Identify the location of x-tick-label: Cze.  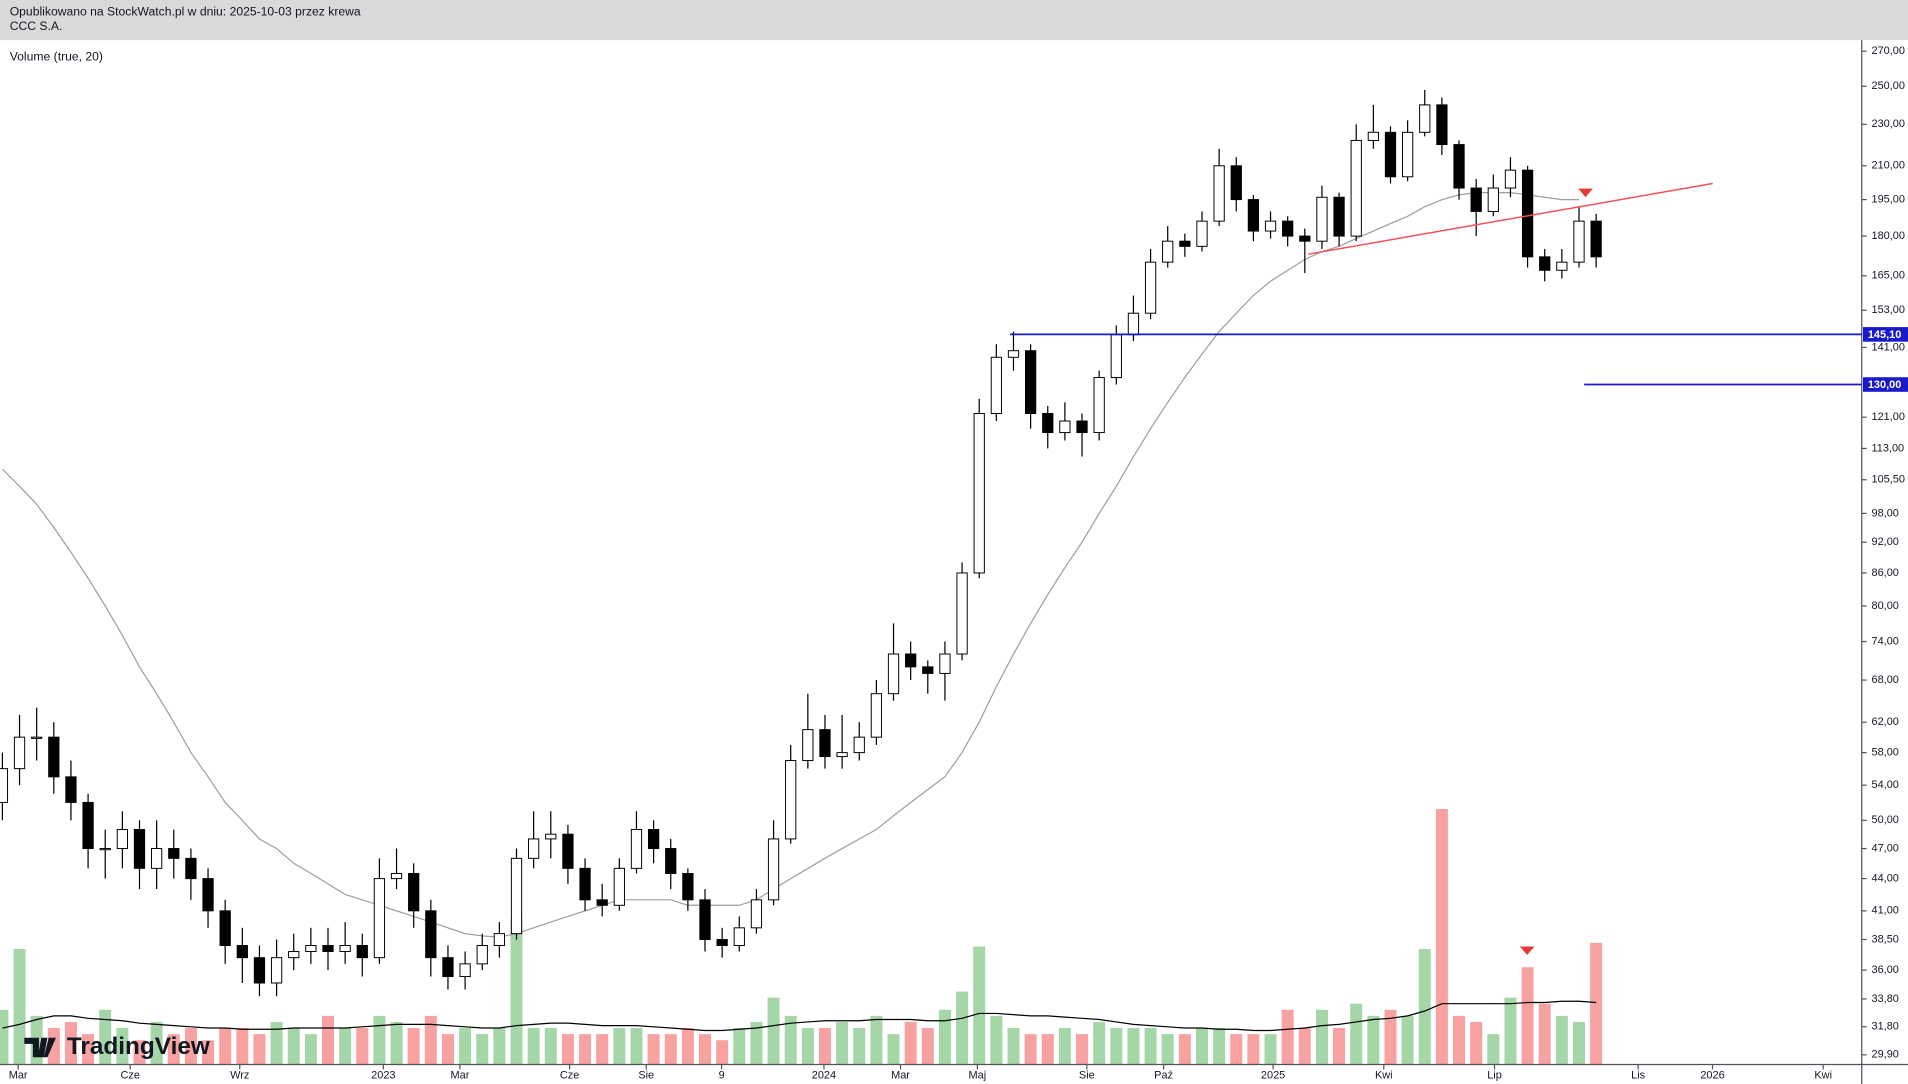
(130, 1075).